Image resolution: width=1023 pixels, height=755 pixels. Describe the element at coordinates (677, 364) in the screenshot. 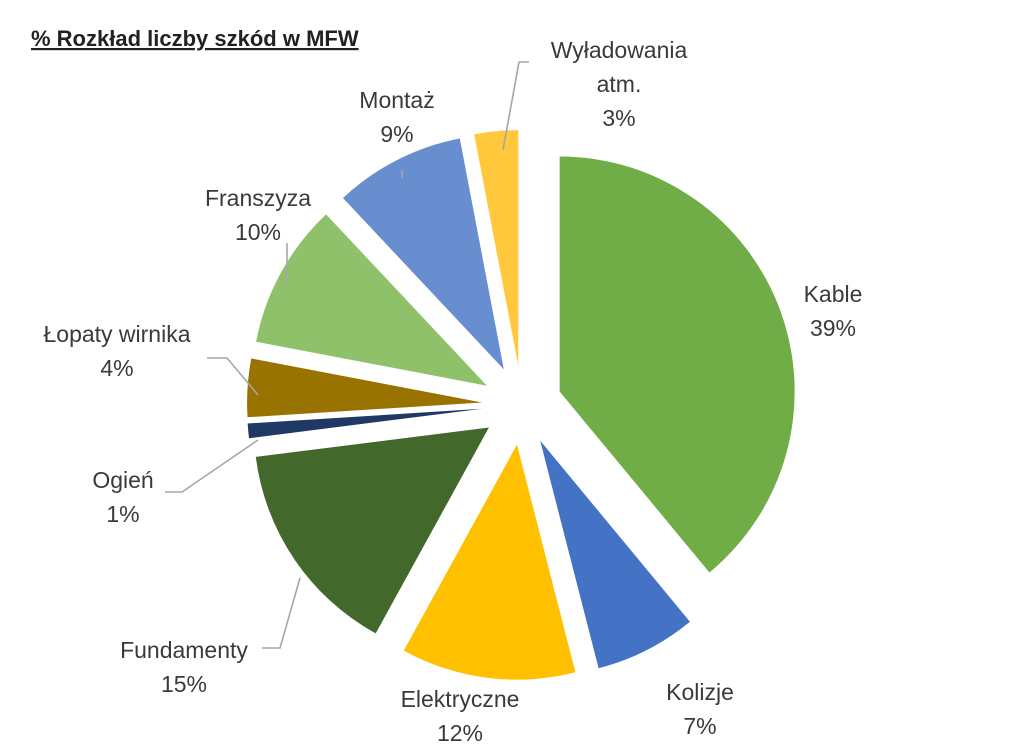

I see `pie-slice-kable` at that location.